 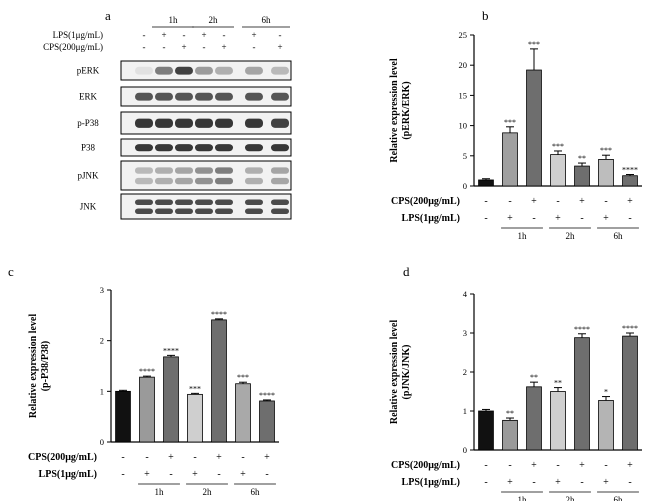 I want to click on blot-time-label: 1h, so click(x=174, y=20).